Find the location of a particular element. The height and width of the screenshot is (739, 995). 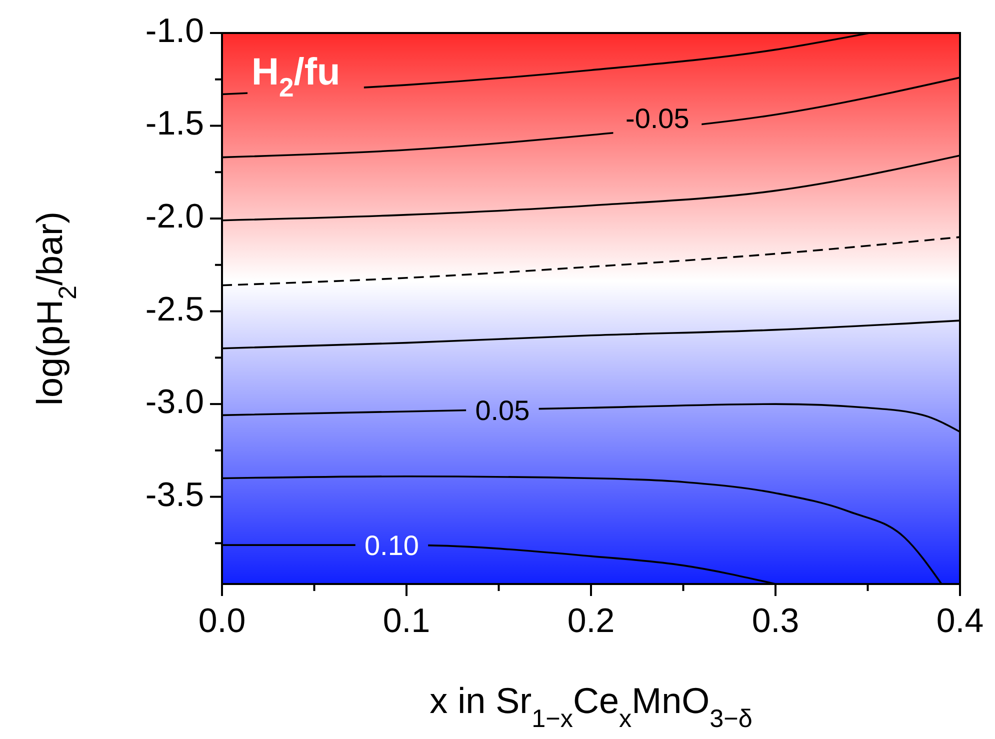

x-tick-label: 0.0 is located at coordinates (222, 621).